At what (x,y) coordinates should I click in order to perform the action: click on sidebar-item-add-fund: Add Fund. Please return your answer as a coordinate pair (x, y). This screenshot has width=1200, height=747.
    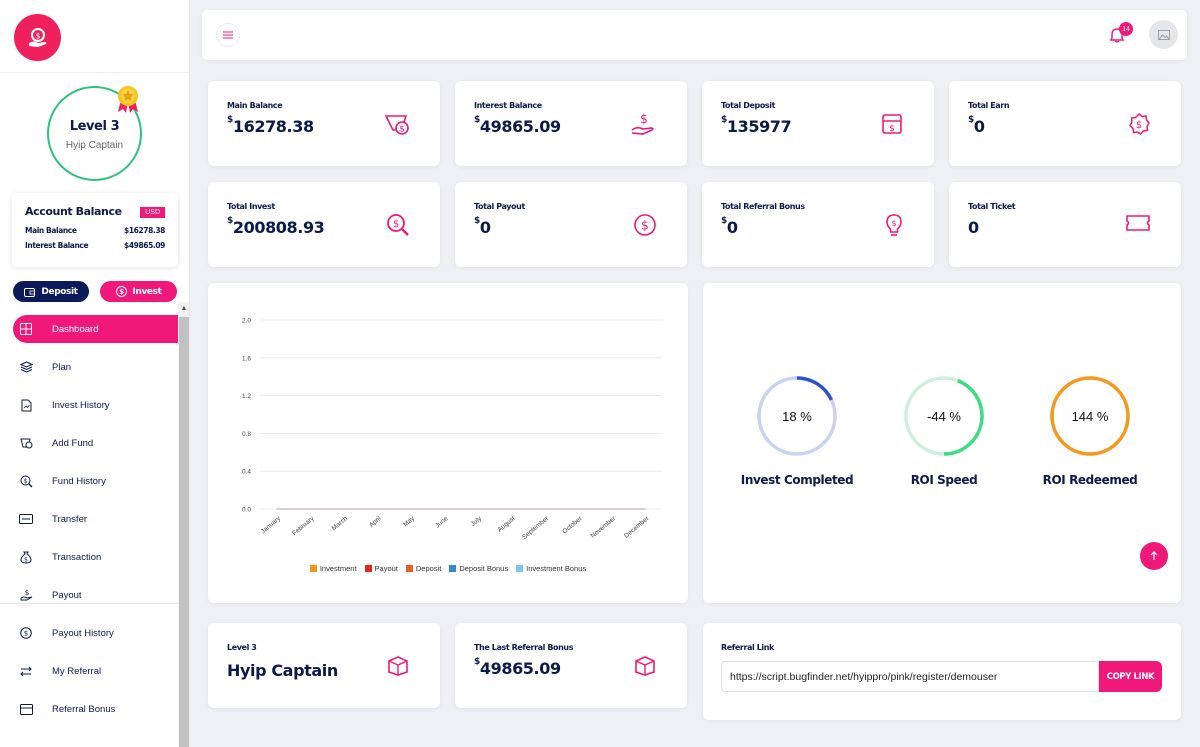
    Looking at the image, I should click on (95, 443).